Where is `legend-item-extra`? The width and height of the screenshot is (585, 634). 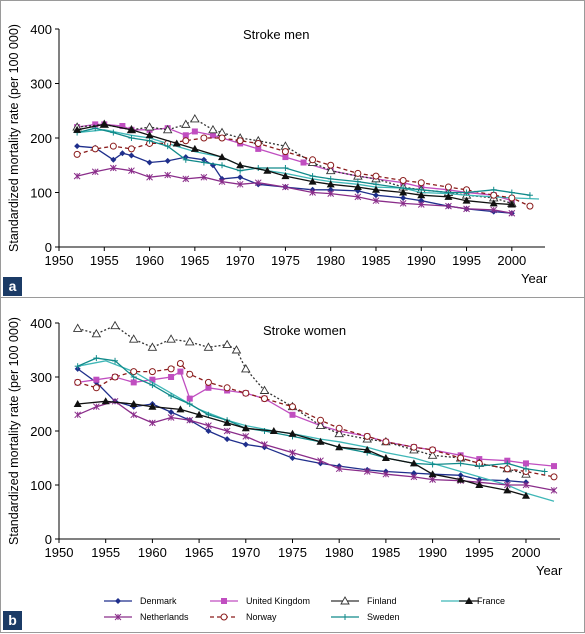 legend-item-extra is located at coordinates (469, 600).